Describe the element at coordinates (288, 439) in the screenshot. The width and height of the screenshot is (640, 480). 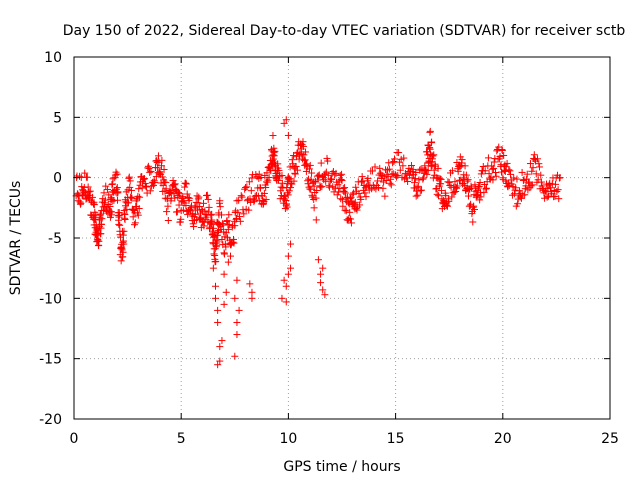
I see `x-tick-label: 10` at that location.